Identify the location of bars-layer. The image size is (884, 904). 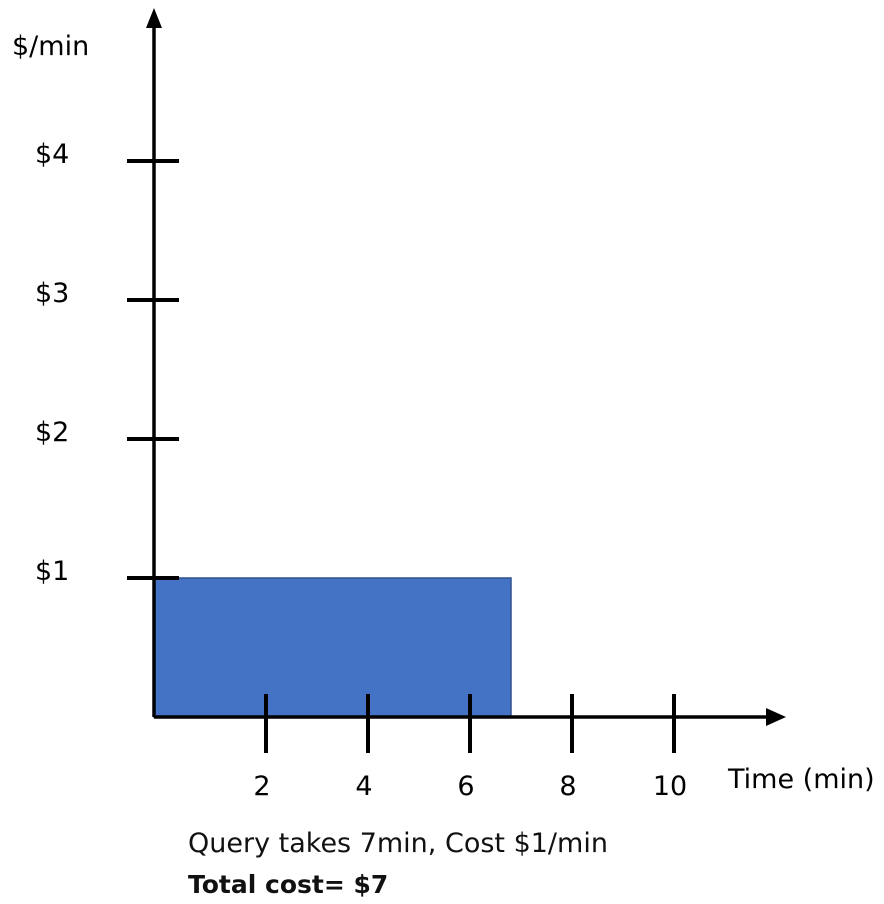
(332, 647).